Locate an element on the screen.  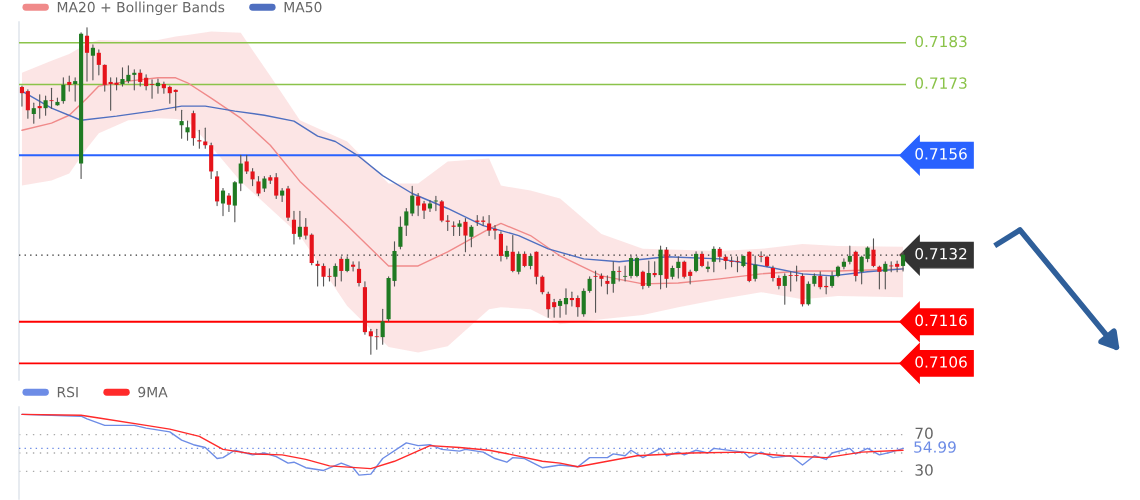
y-tick-label: 0.7183 is located at coordinates (941, 41).